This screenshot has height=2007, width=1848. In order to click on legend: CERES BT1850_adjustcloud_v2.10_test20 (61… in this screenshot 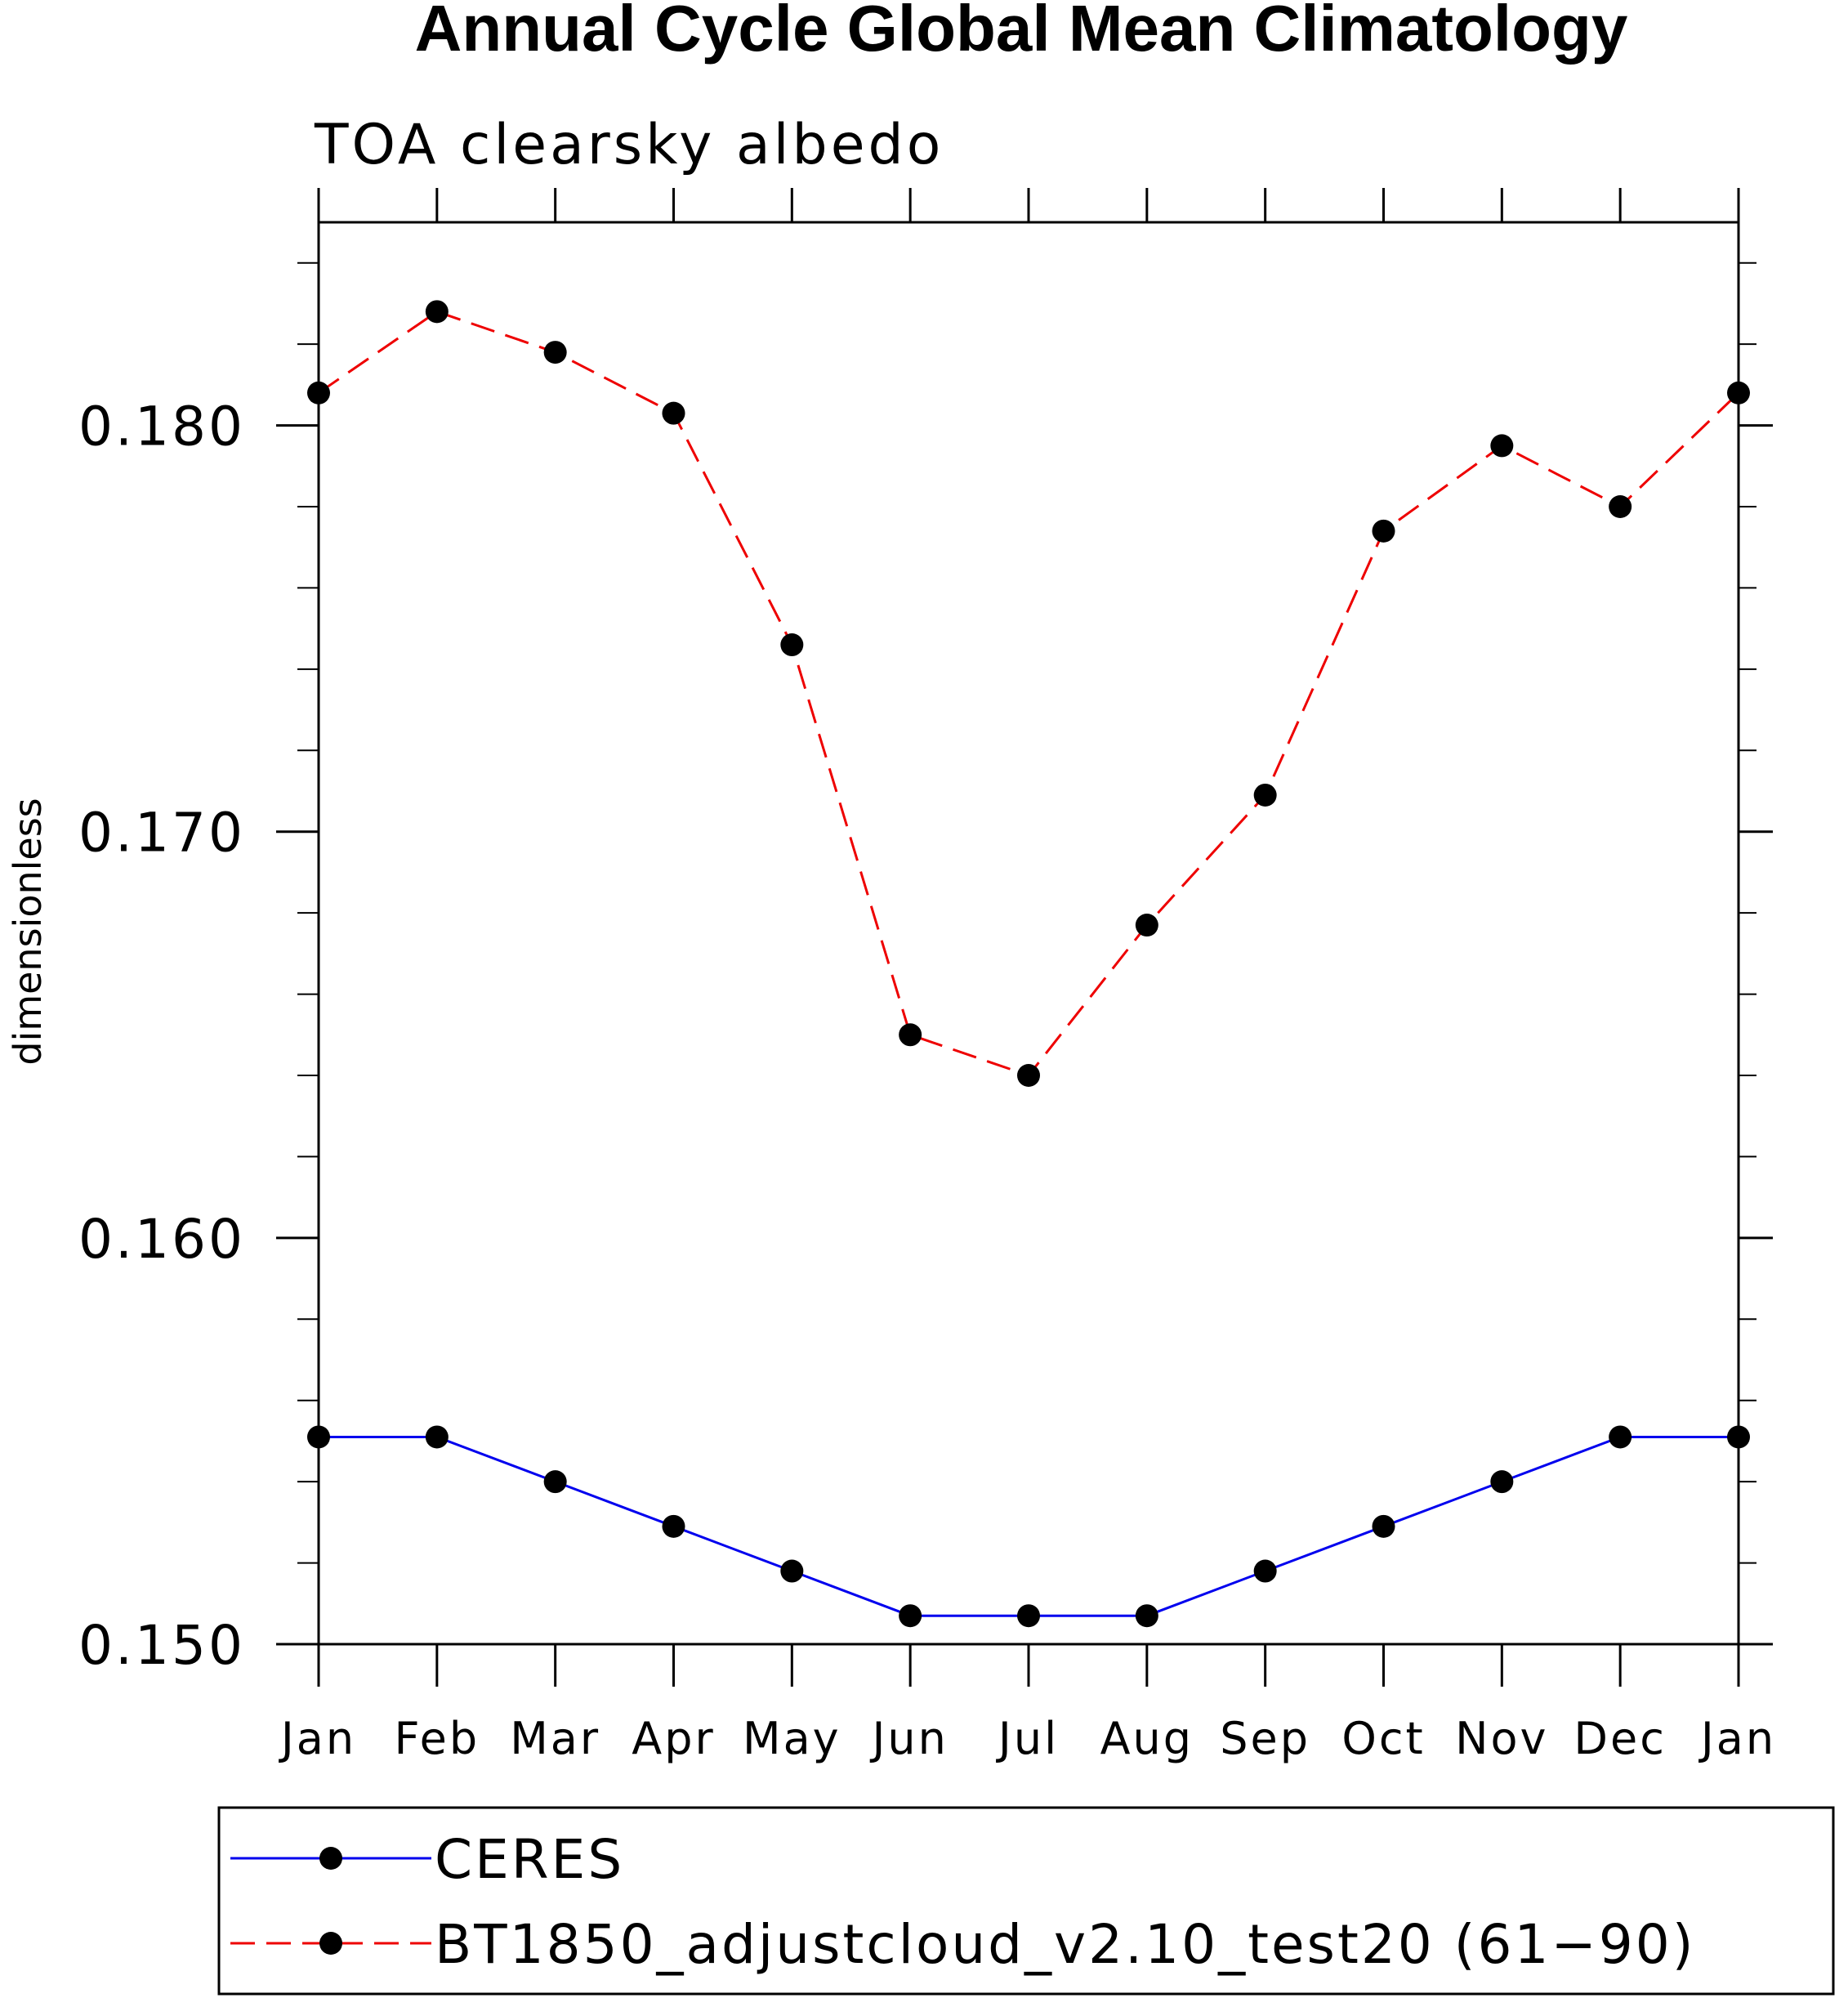, I will do `click(963, 1902)`.